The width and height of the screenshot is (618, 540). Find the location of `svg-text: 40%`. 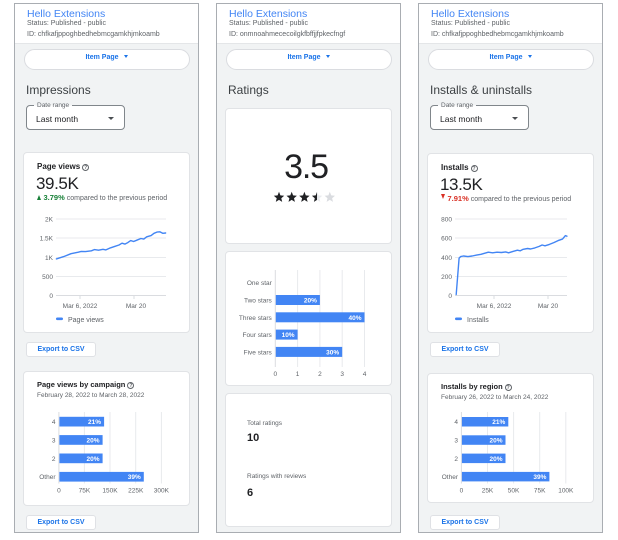

svg-text: 40% is located at coordinates (354, 318).